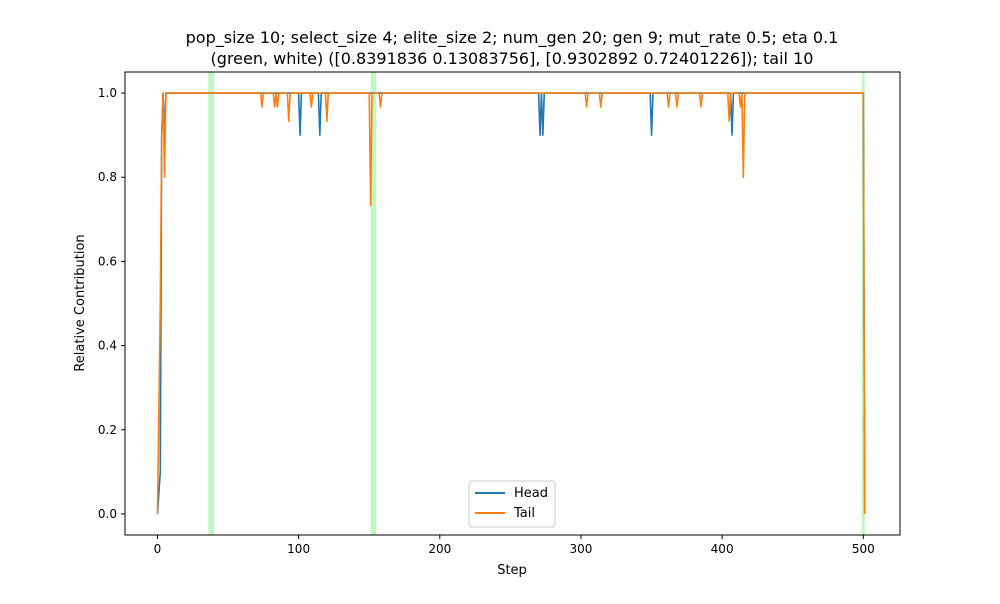 The height and width of the screenshot is (604, 1000). I want to click on x-tick-label: 0, so click(158, 549).